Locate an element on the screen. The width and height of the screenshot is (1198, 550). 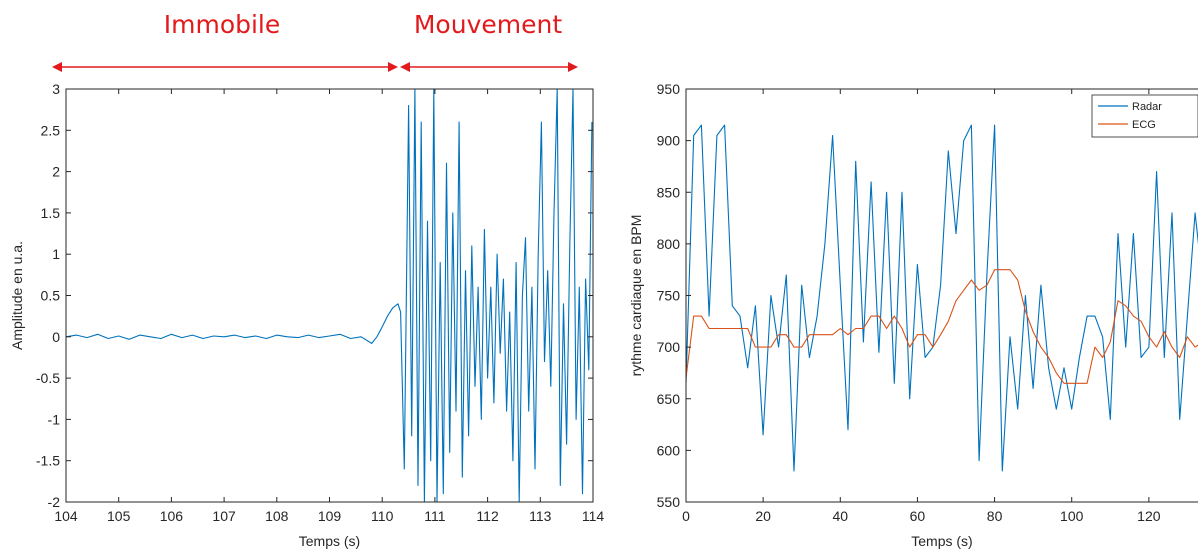
left-y-tick-label: -2 is located at coordinates (54, 502).